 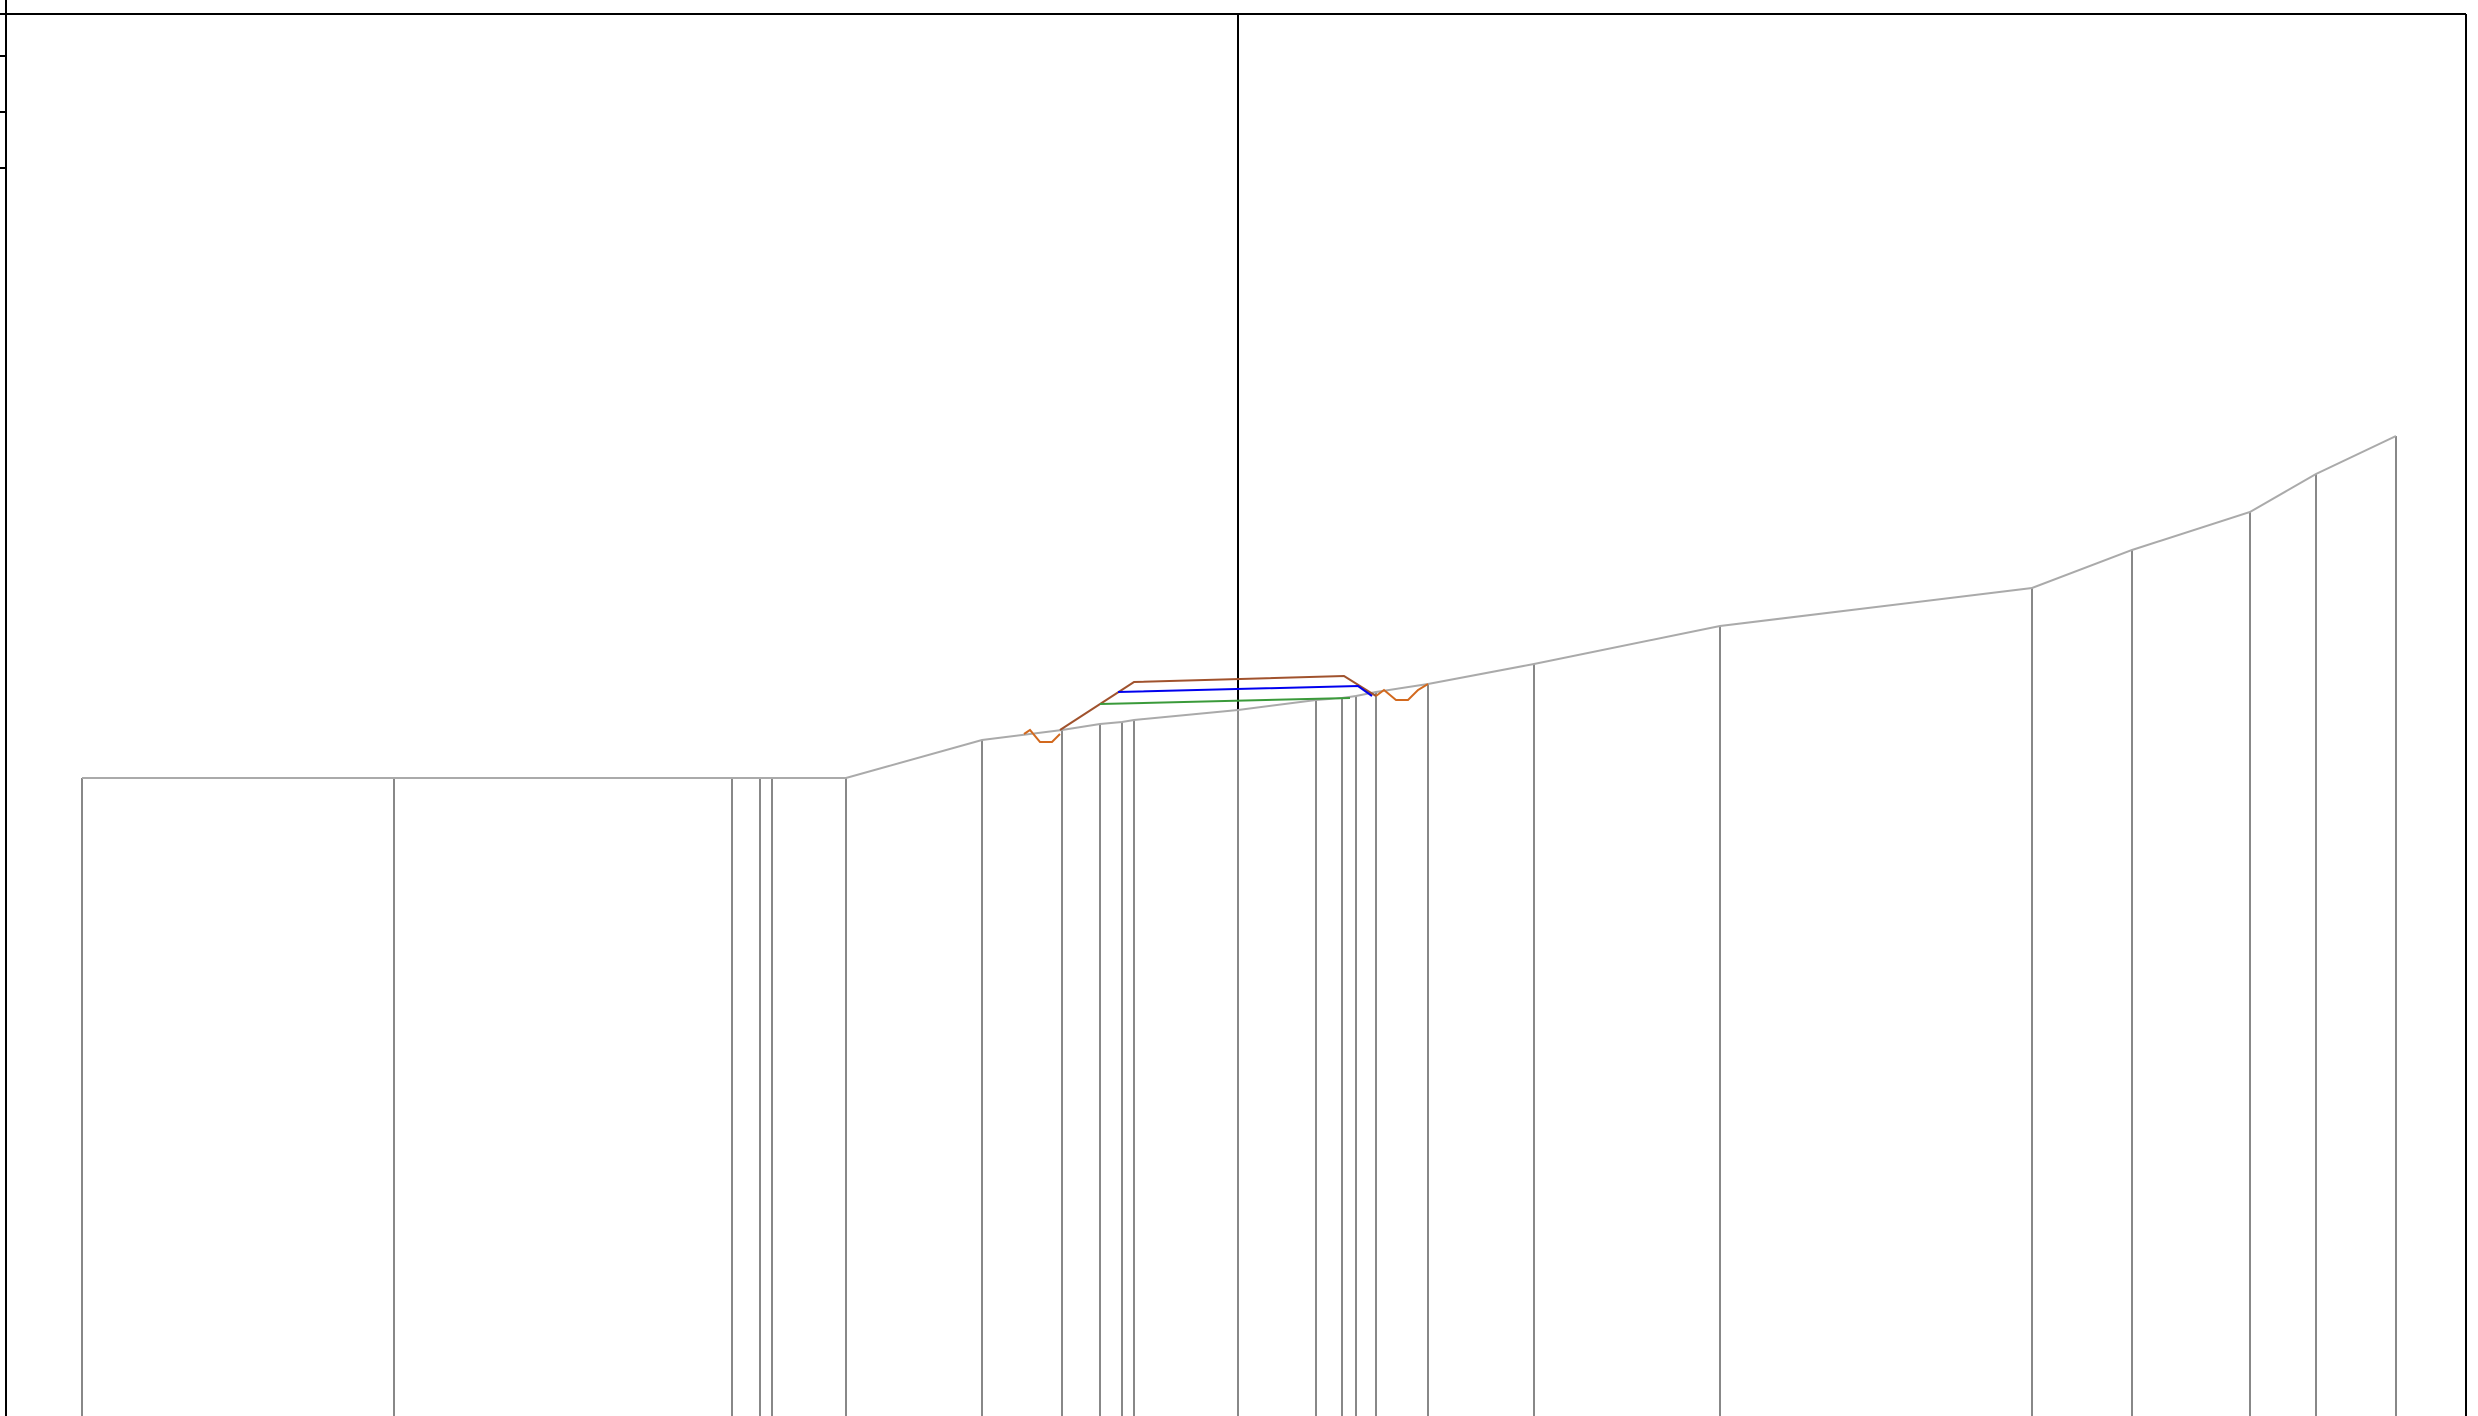 I want to click on design-top-line, so click(x=1218, y=702).